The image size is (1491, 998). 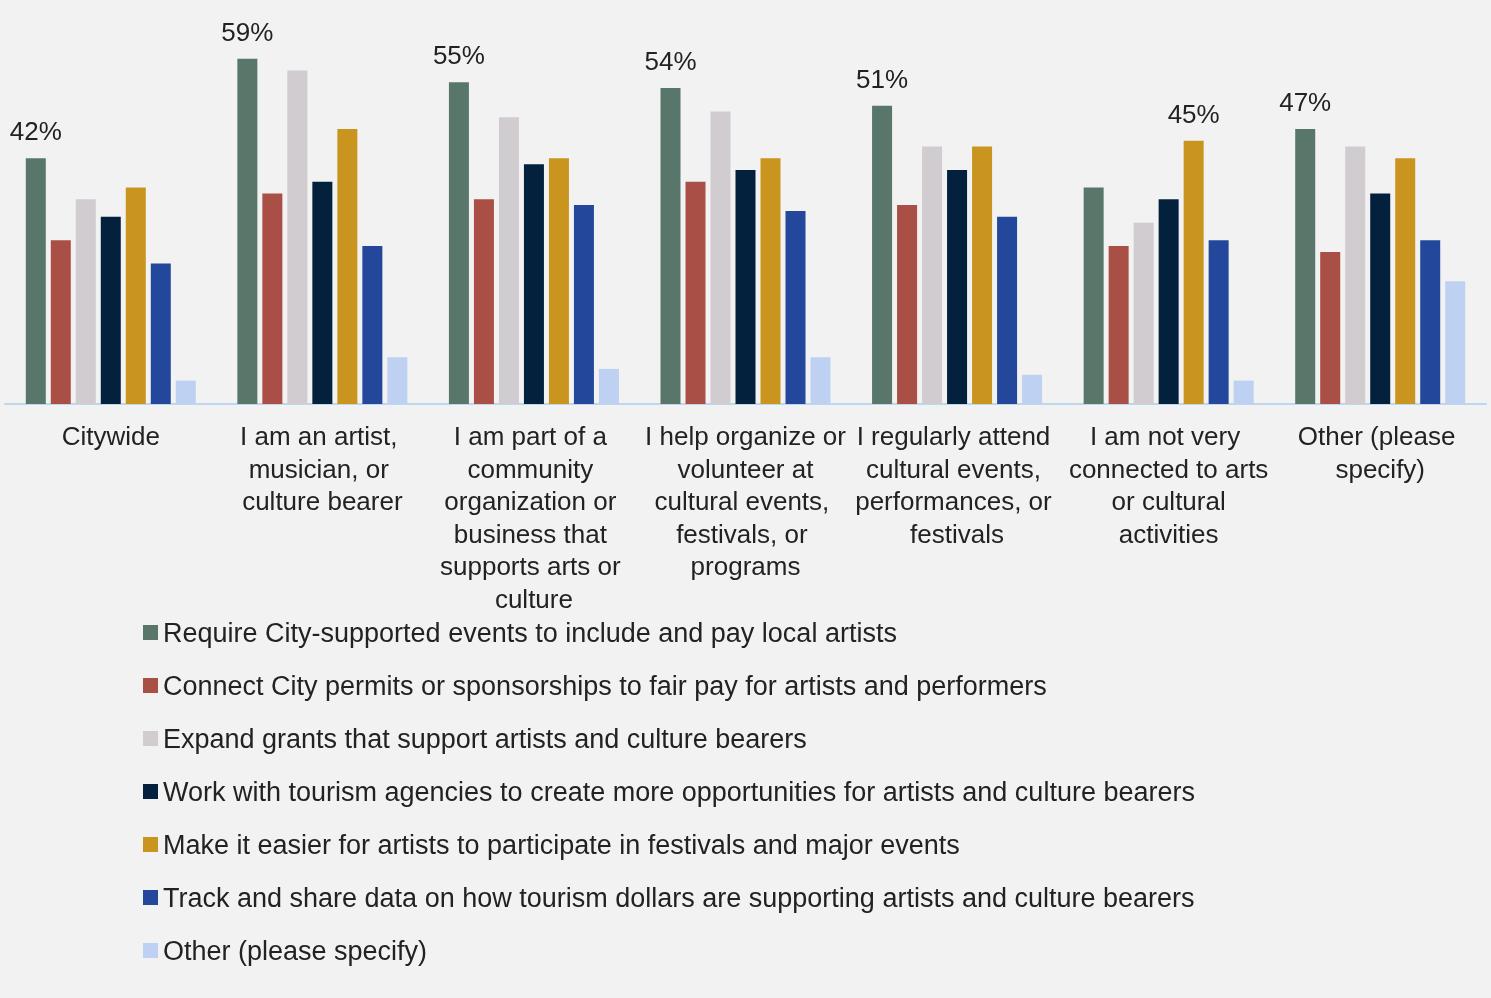 I want to click on legend-label: Other (please specify), so click(x=295, y=950).